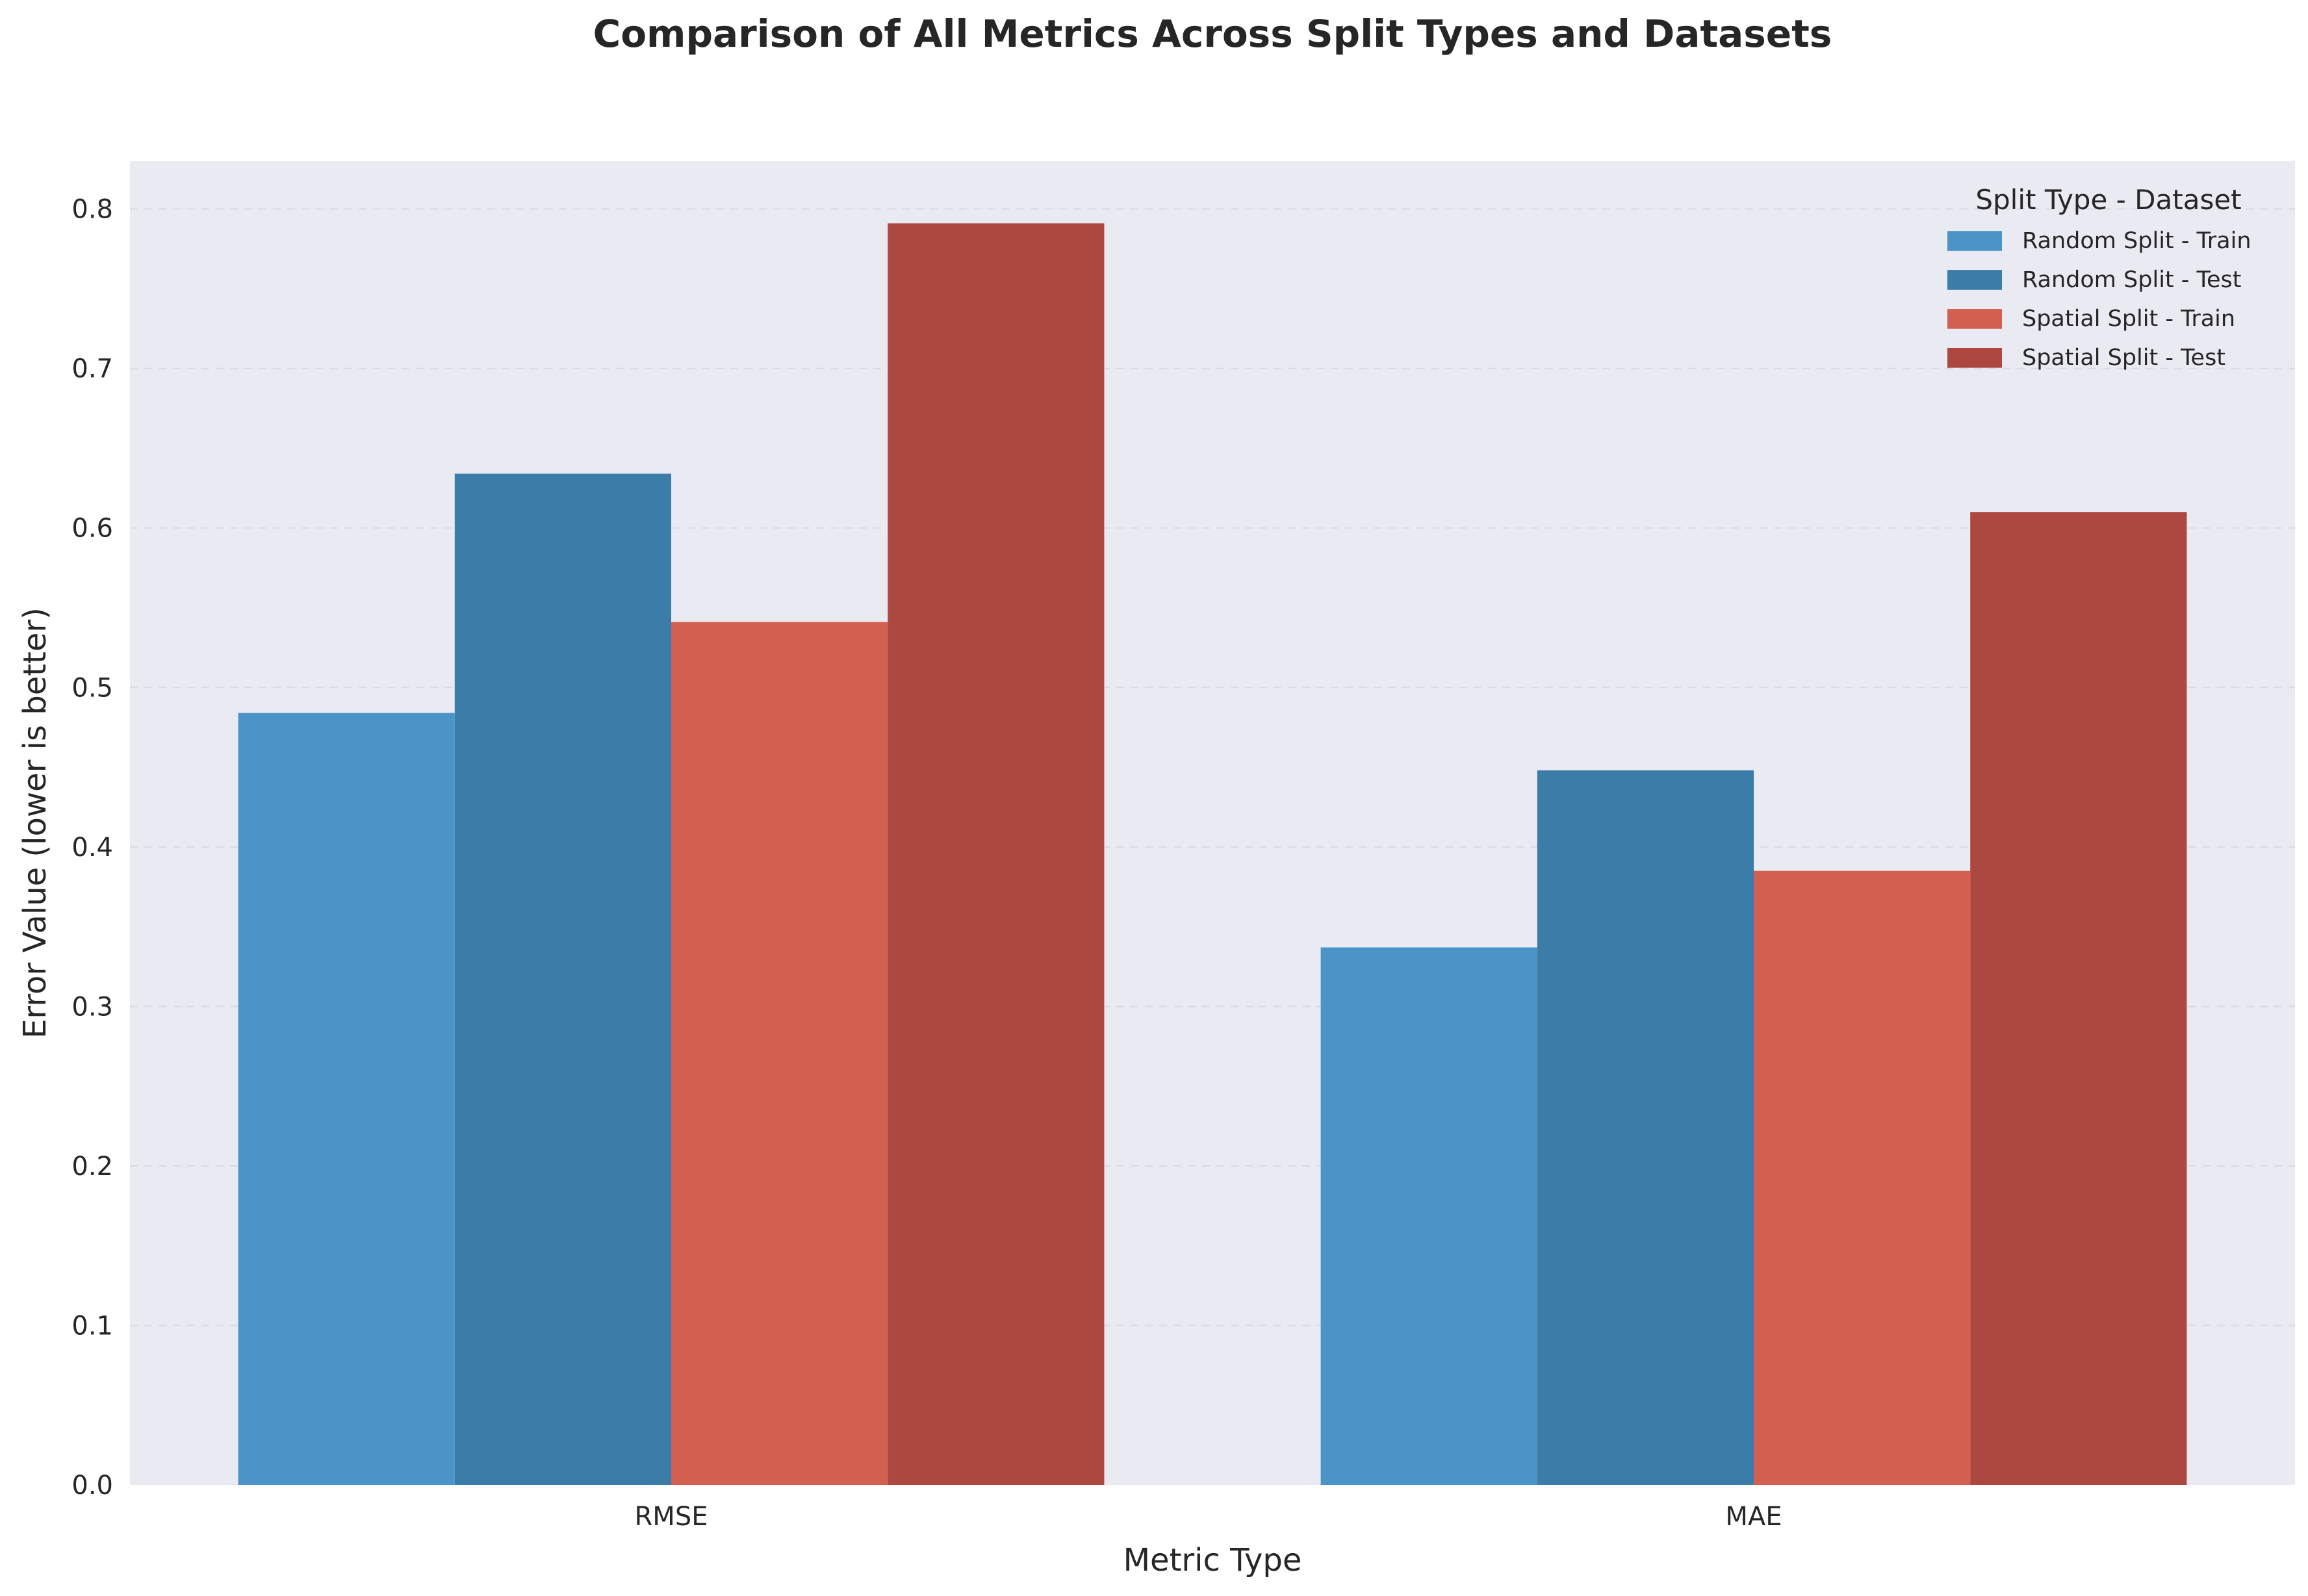  Describe the element at coordinates (92, 688) in the screenshot. I see `y-tick-label: 0.5` at that location.